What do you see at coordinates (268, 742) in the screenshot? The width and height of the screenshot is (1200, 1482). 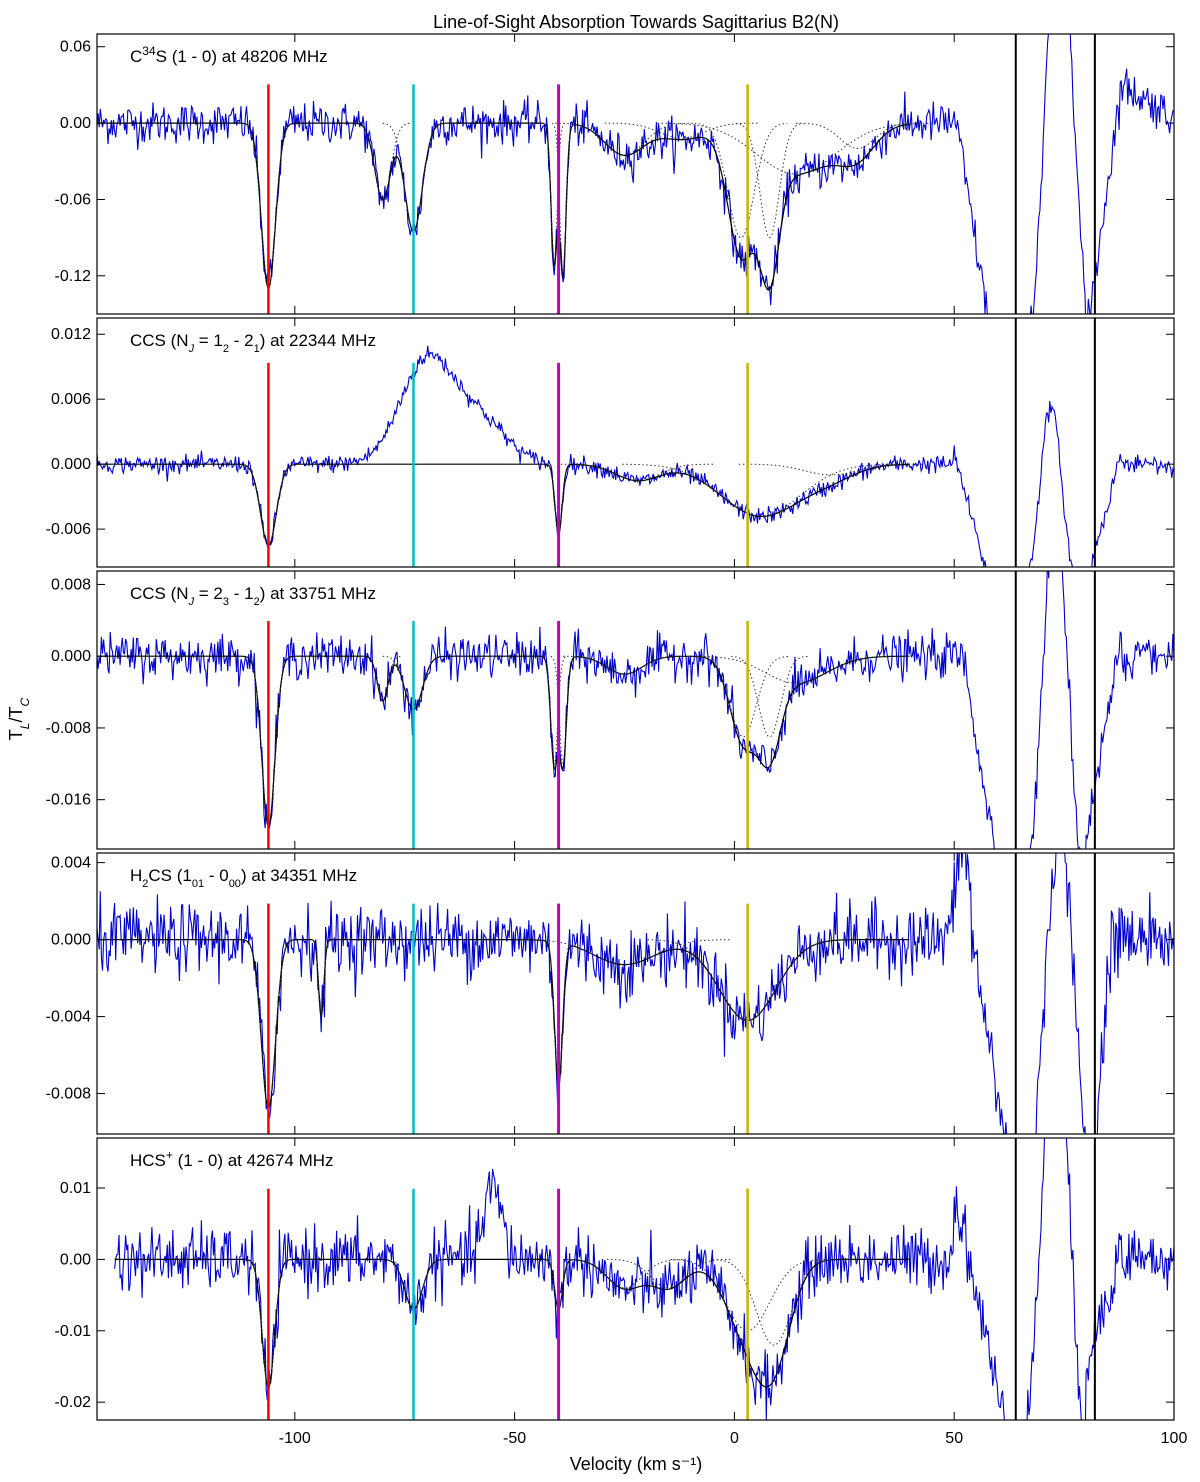 I see `component-1-curve` at bounding box center [268, 742].